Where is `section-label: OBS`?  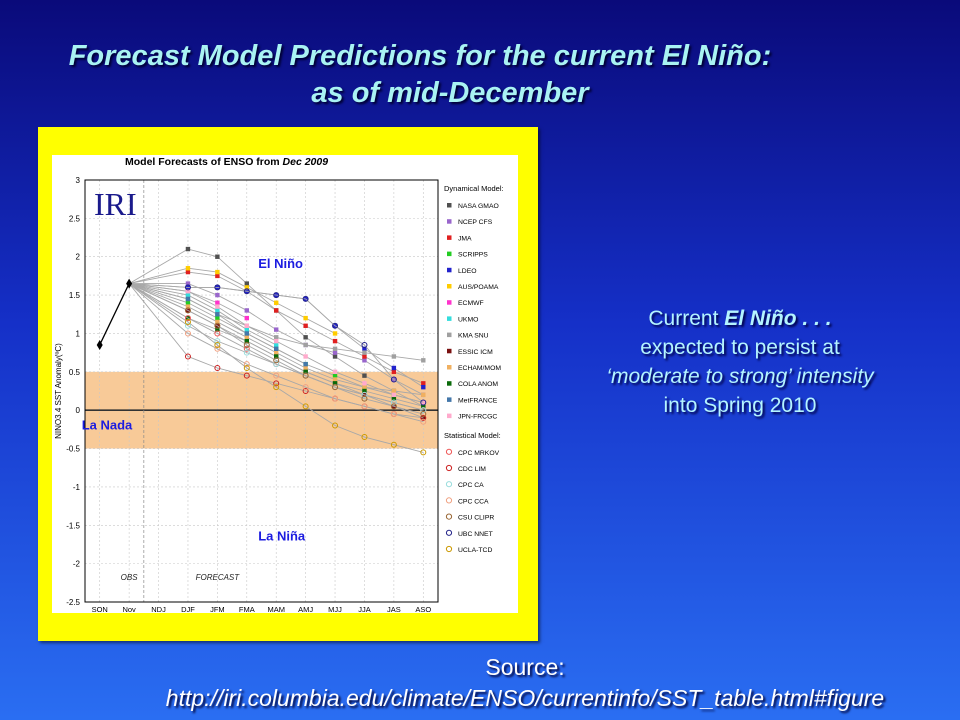
section-label: OBS is located at coordinates (130, 577).